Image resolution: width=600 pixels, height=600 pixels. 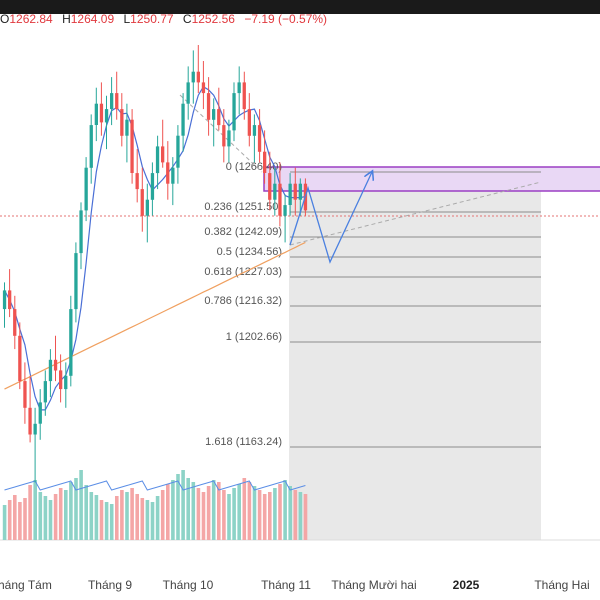 What do you see at coordinates (187, 19) in the screenshot?
I see `close-label: C` at bounding box center [187, 19].